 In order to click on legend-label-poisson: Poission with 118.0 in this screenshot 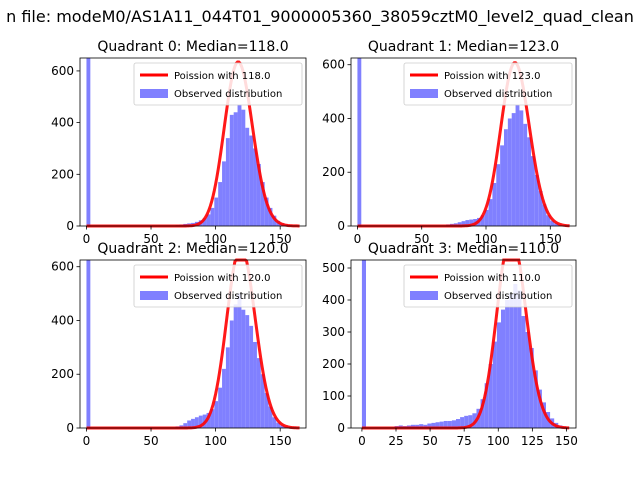, I will do `click(222, 76)`.